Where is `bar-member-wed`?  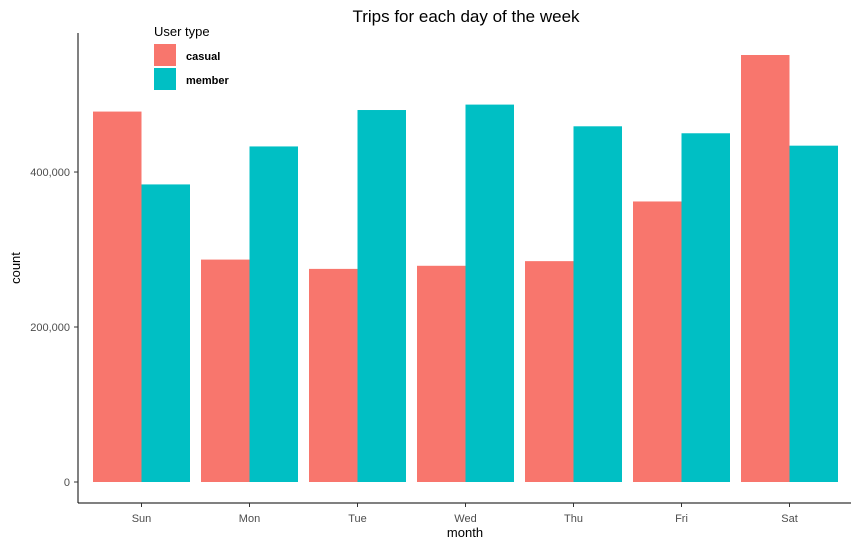 bar-member-wed is located at coordinates (489, 293).